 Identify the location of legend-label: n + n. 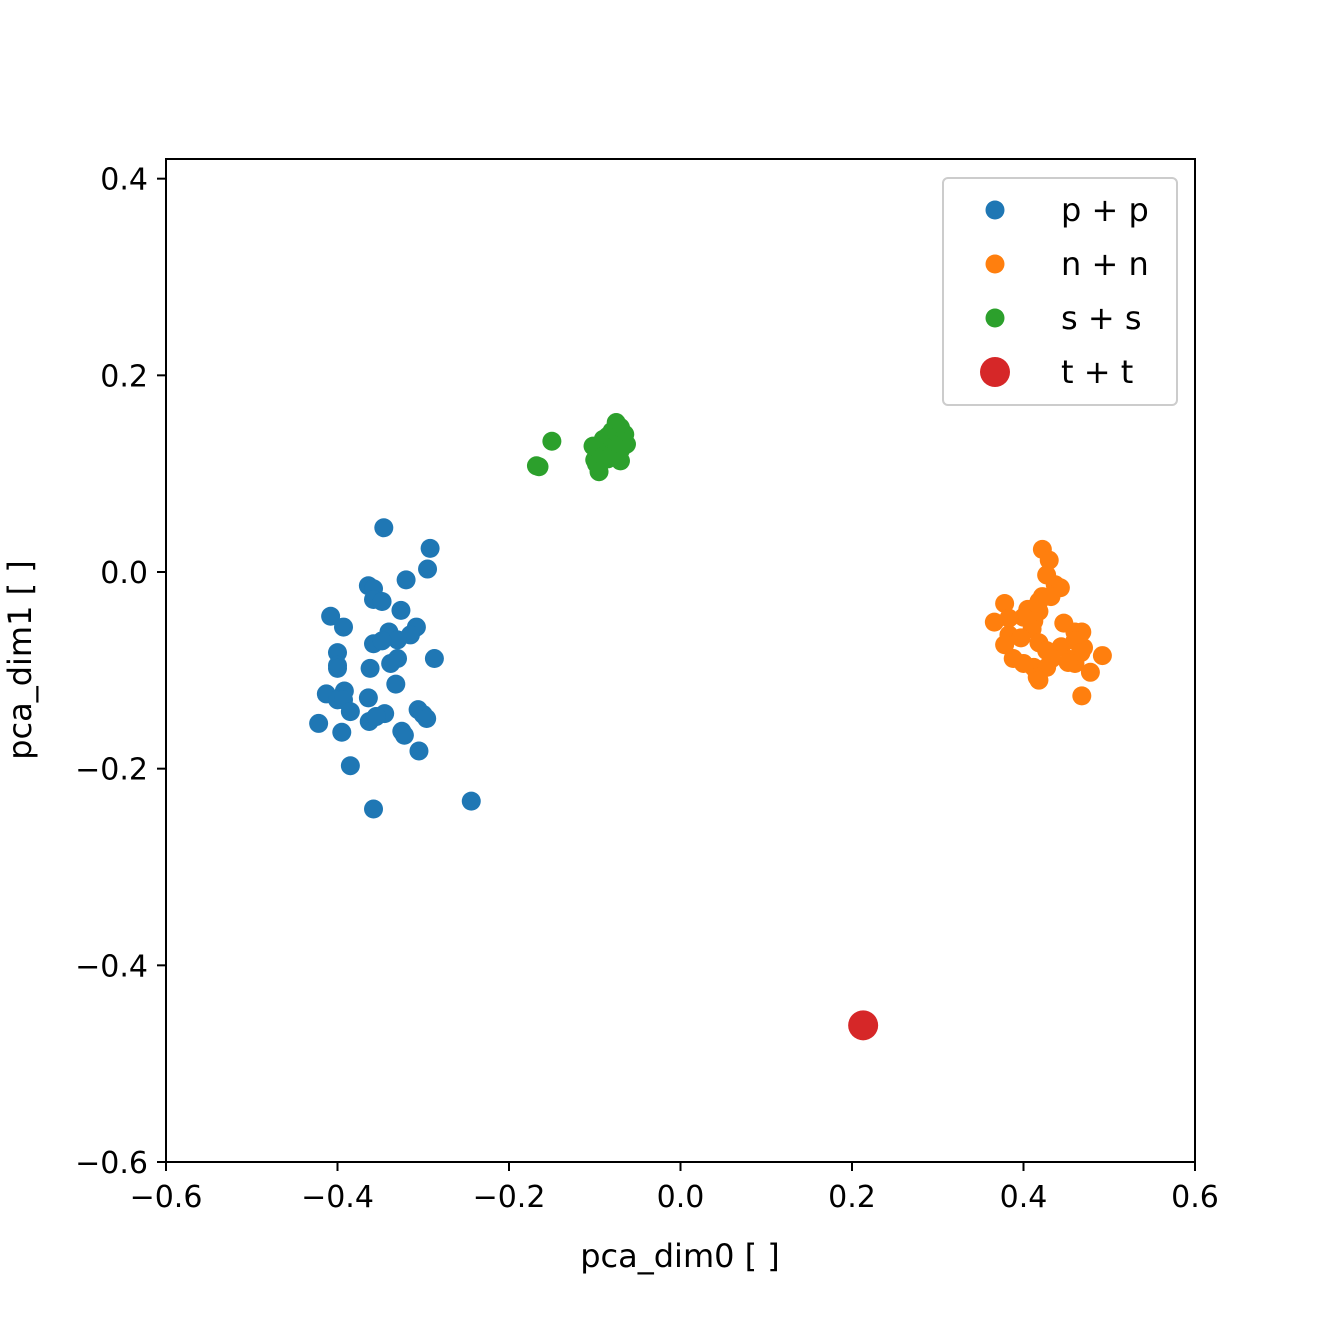
(1105, 264).